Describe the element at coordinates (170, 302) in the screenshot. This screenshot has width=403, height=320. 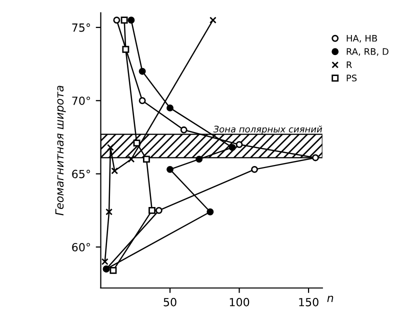
I see `x-tick-label: 50` at that location.